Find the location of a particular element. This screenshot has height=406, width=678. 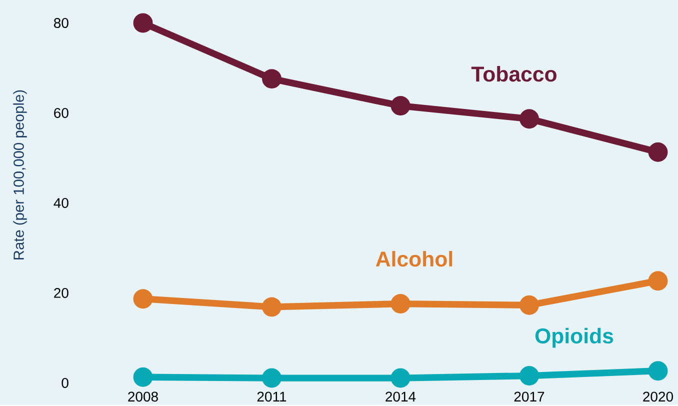

y-axis-title: Rate (per 100,000 people) is located at coordinates (20, 175).